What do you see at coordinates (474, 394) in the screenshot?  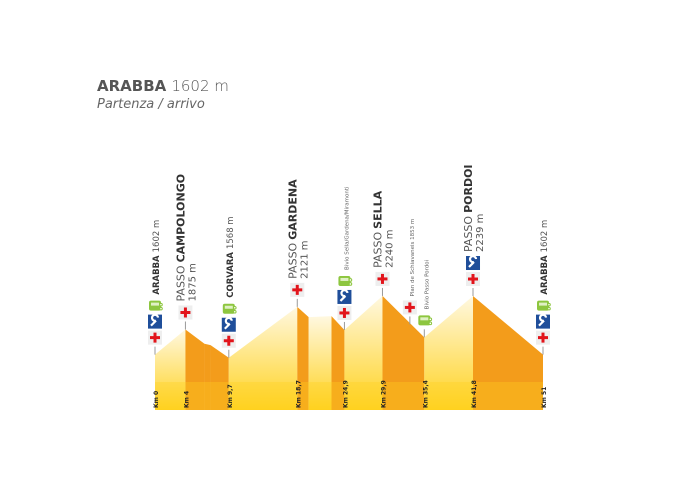 I see `km-label: Km 41,8` at bounding box center [474, 394].